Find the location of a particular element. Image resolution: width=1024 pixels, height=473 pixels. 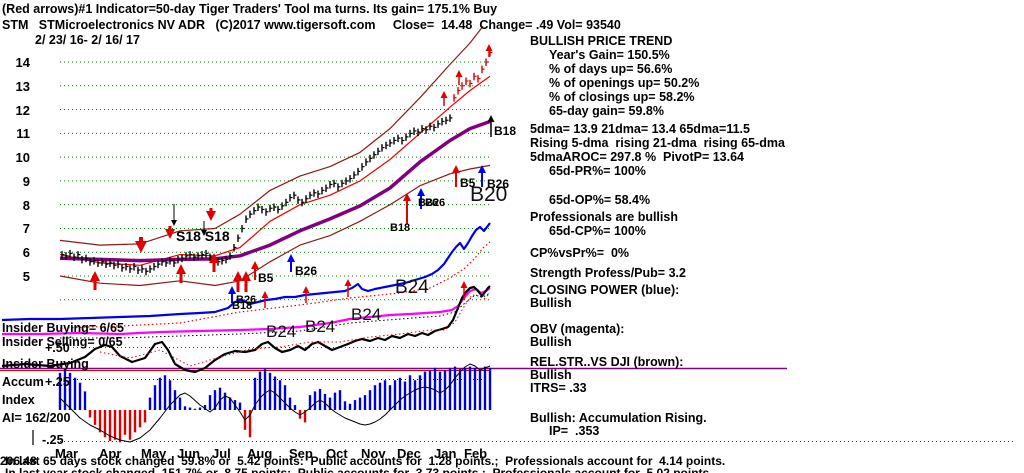

signal-label: B18 is located at coordinates (242, 306).